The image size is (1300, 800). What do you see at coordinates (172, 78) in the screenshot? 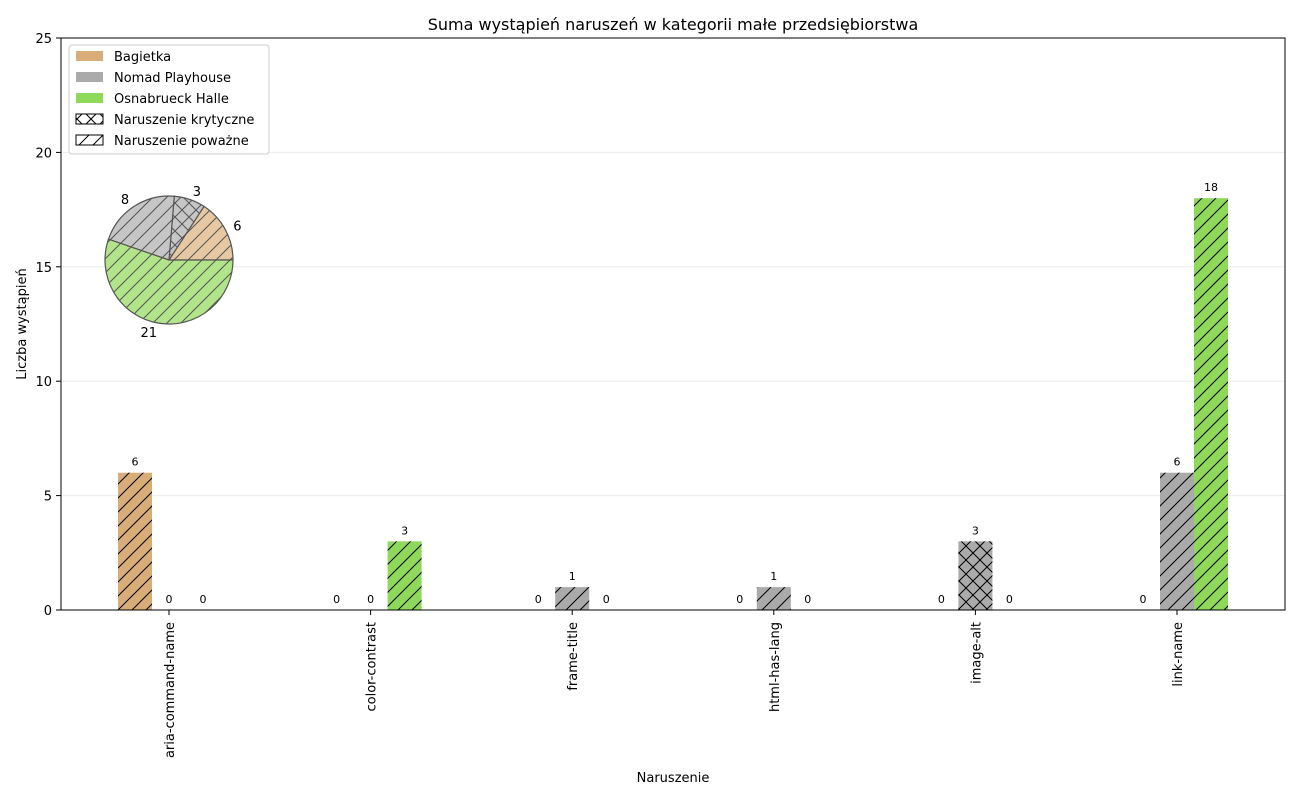
I see `legend-label: Nomad Playhouse` at bounding box center [172, 78].